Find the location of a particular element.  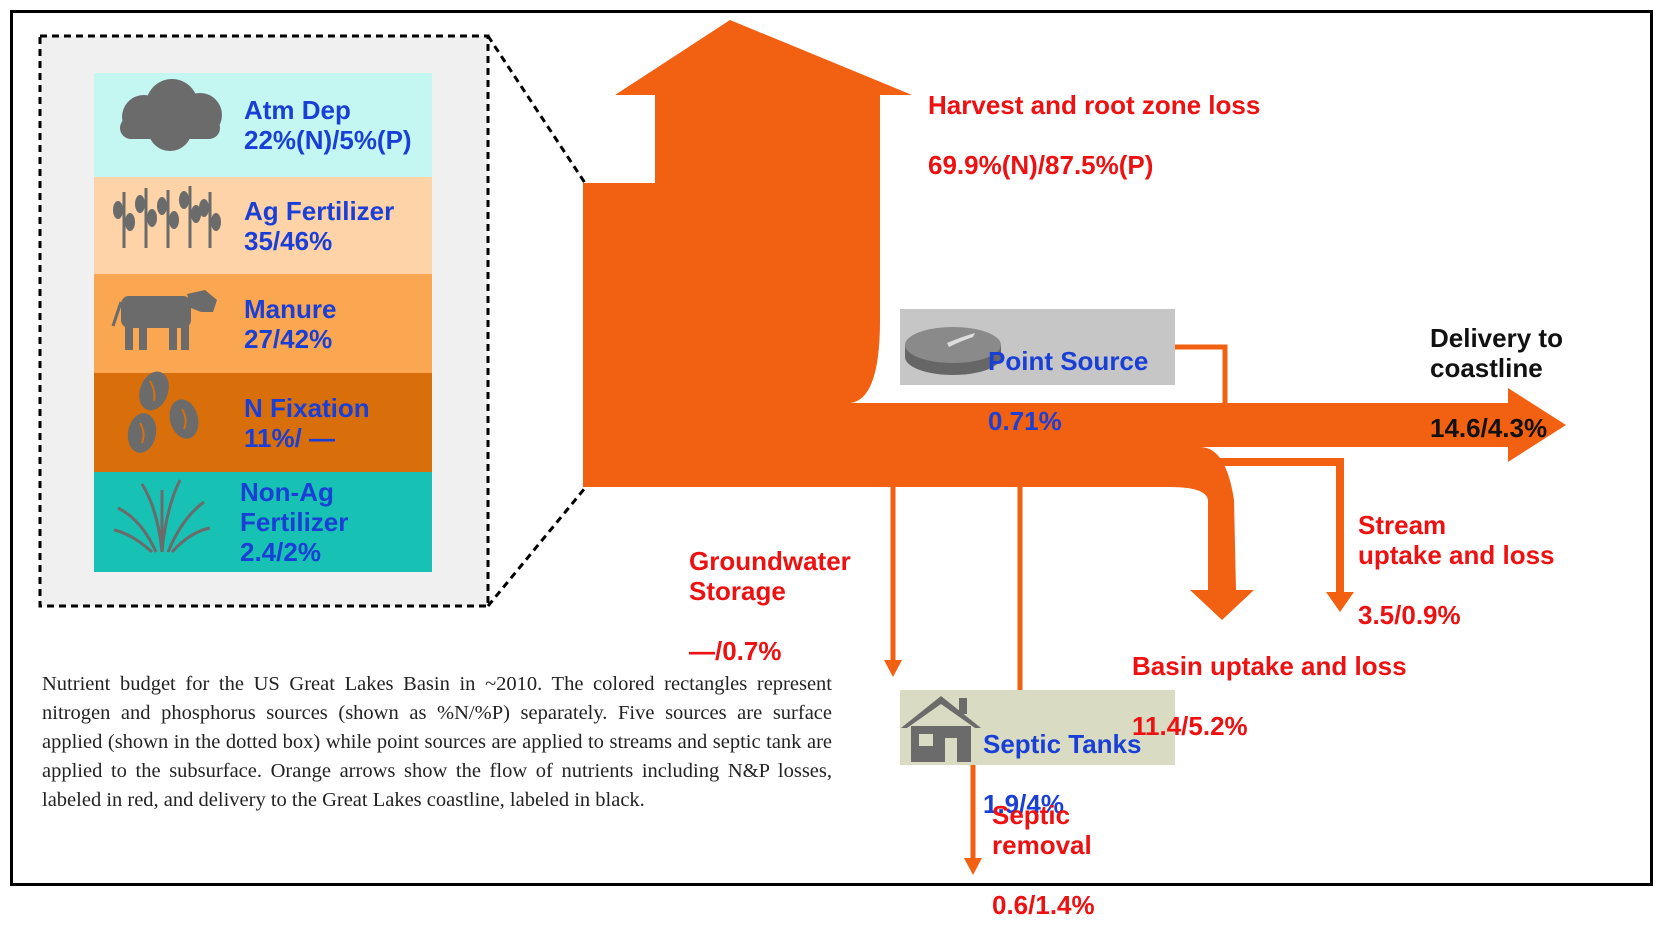

groundwater-arrowhead is located at coordinates (893, 668).